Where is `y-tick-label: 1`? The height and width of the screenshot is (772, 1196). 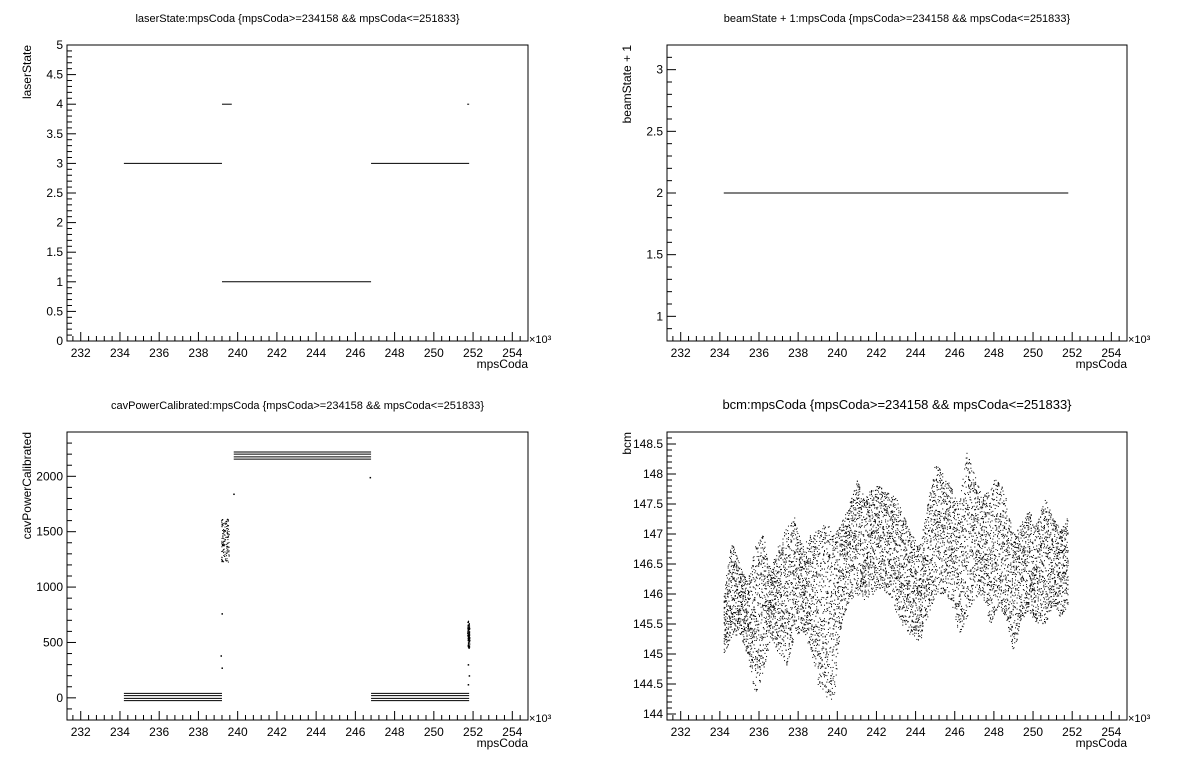
y-tick-label: 1 is located at coordinates (659, 316).